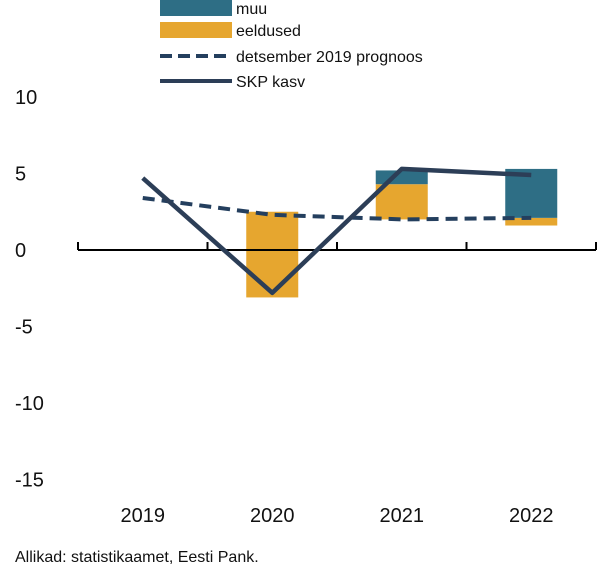 The image size is (606, 574). I want to click on legend-label: muu, so click(251, 9).